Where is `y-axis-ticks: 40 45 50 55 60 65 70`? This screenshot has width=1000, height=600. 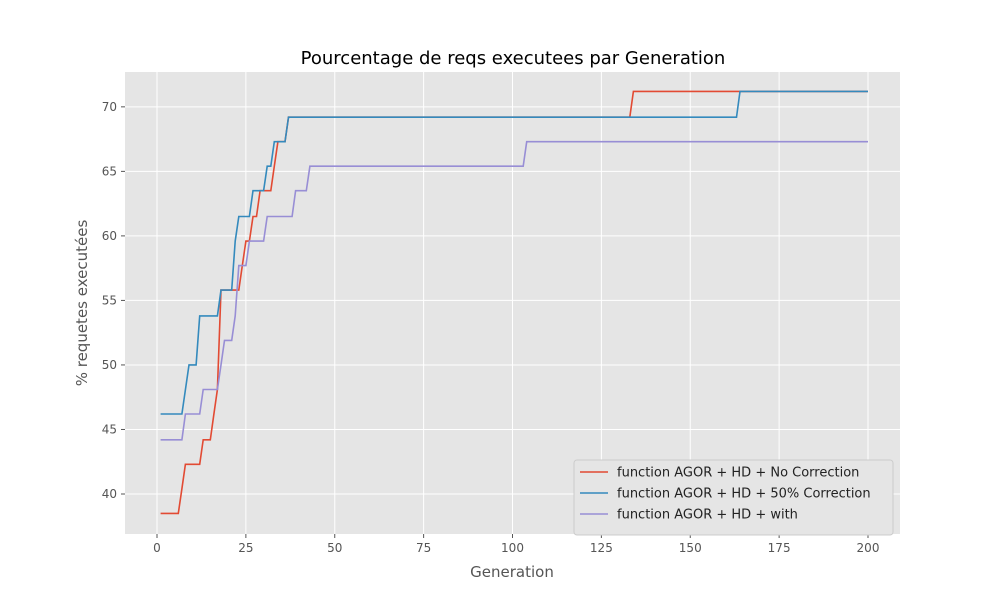 y-axis-ticks: 40 45 50 55 60 65 70 is located at coordinates (113, 300).